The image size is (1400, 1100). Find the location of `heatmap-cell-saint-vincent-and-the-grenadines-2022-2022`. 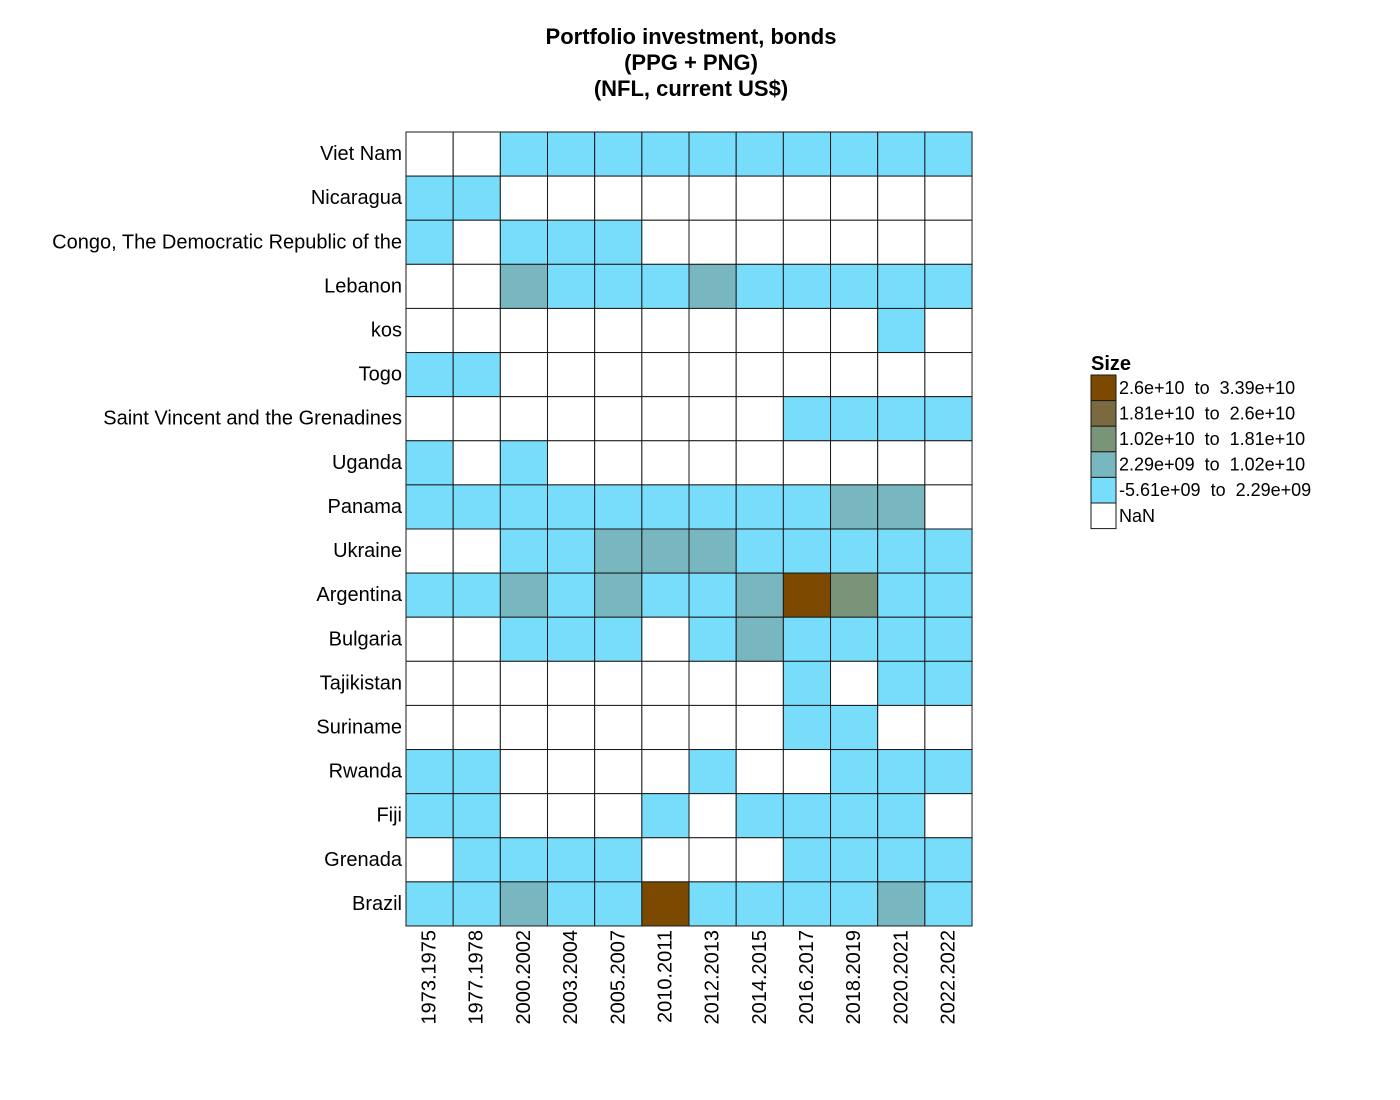

heatmap-cell-saint-vincent-and-the-grenadines-2022-2022 is located at coordinates (948, 419).